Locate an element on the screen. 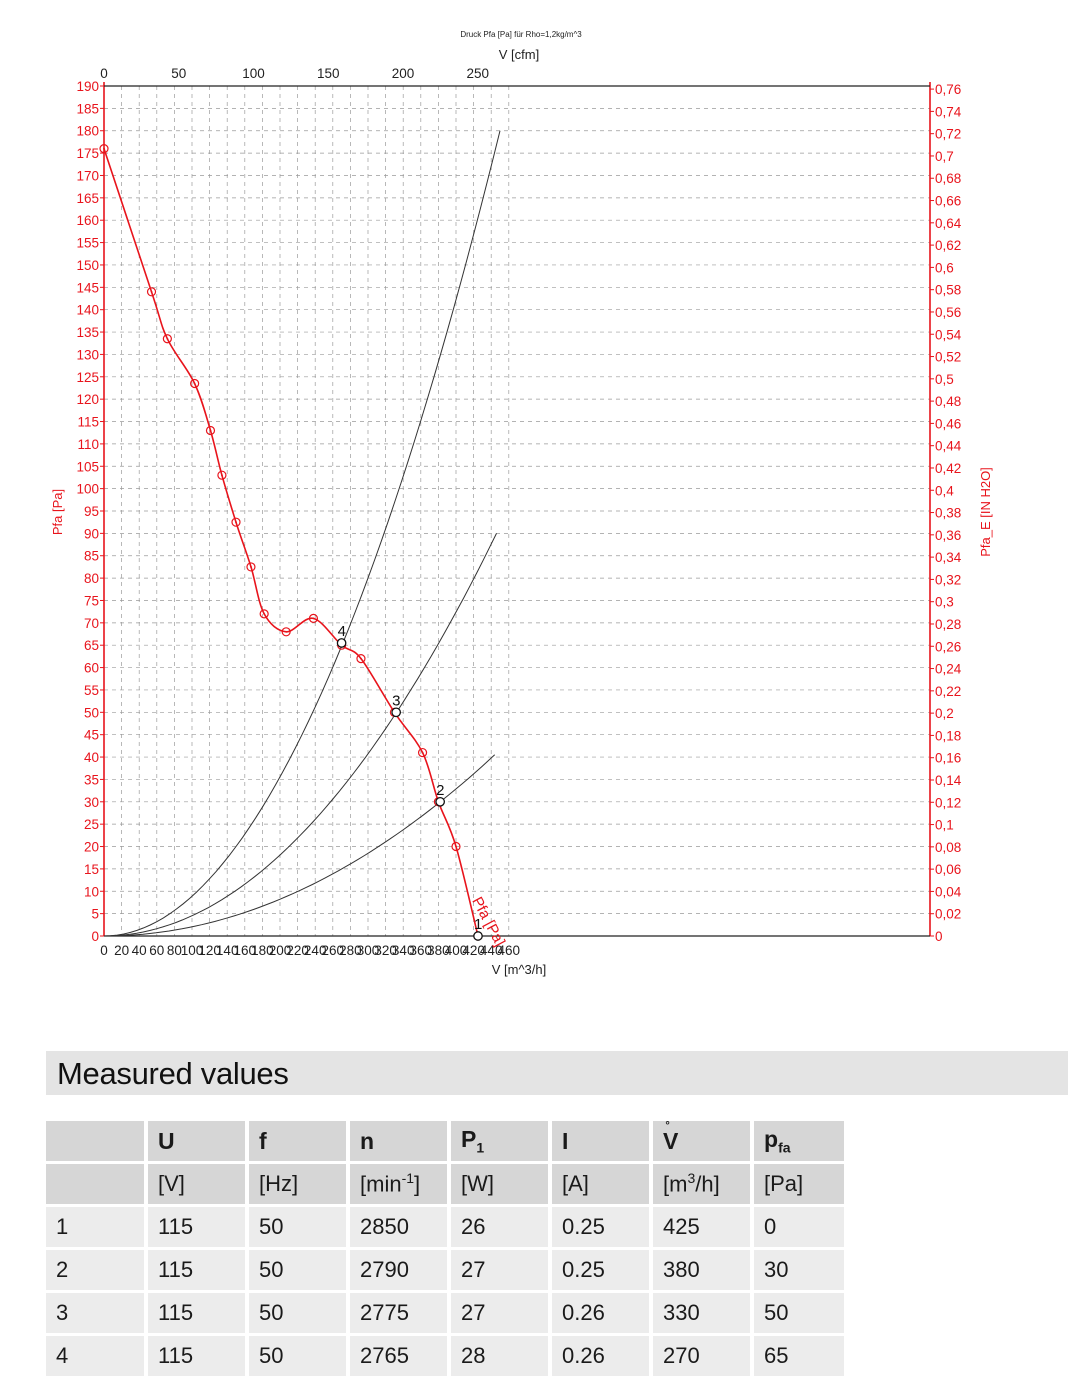 This screenshot has height=1395, width=1068. unit-cell: [A] is located at coordinates (602, 1184).